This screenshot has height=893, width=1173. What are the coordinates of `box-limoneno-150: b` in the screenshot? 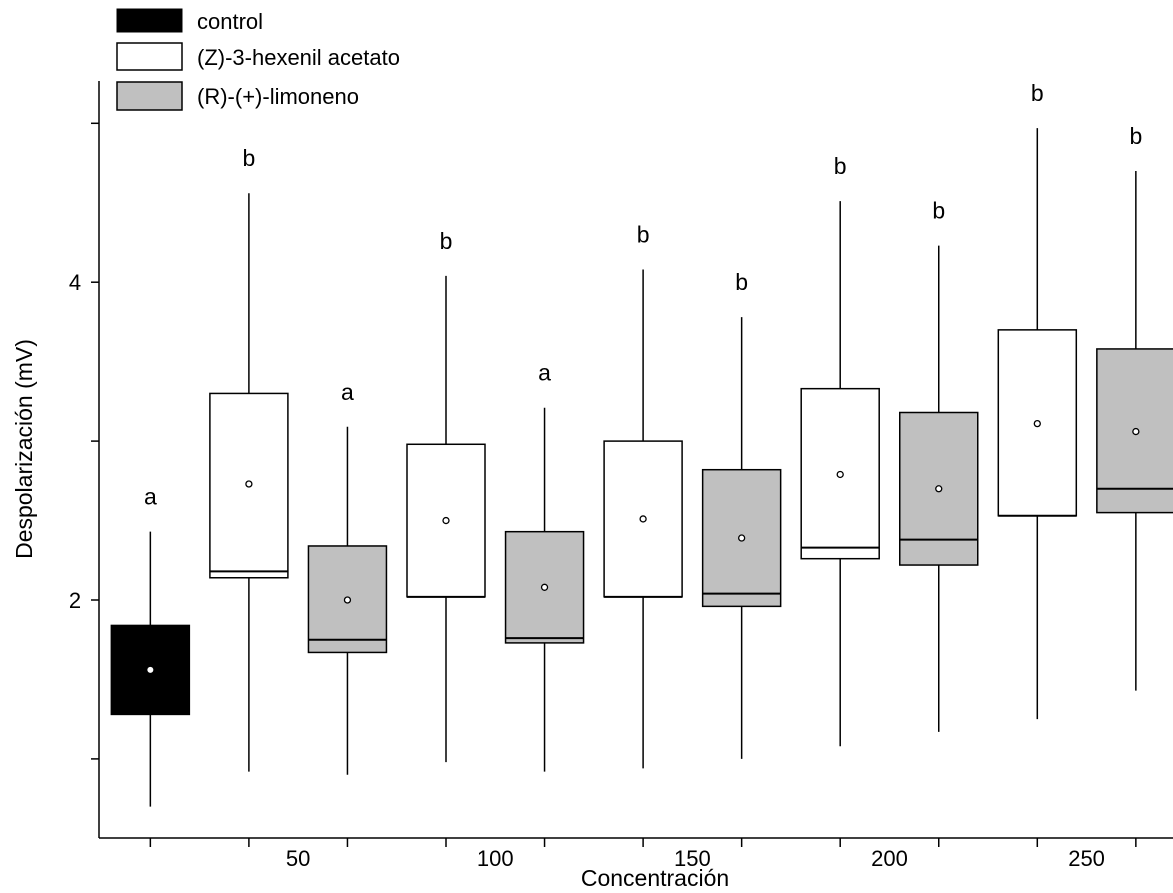 It's located at (741, 514).